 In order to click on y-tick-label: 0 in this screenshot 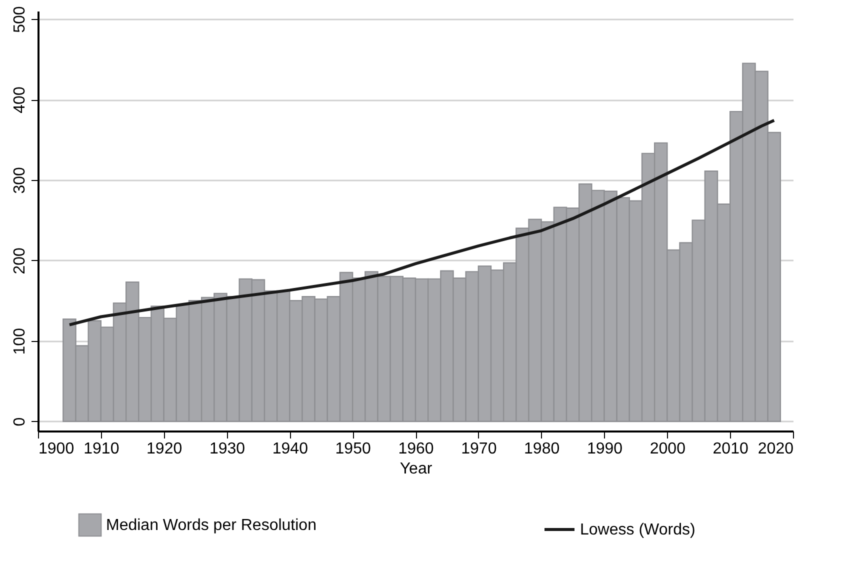, I will do `click(20, 421)`.